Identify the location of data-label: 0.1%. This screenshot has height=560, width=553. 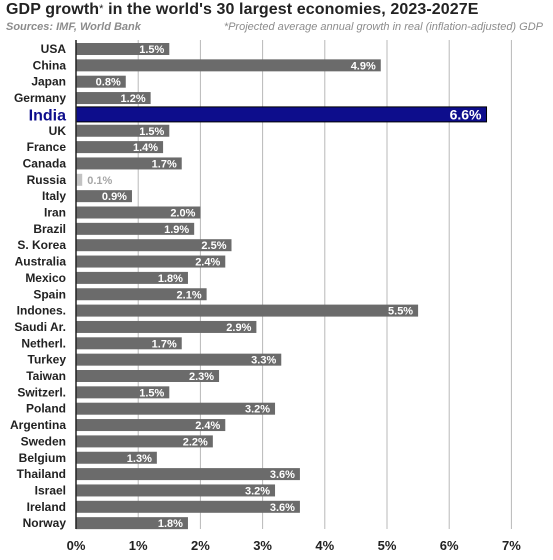
(99, 181).